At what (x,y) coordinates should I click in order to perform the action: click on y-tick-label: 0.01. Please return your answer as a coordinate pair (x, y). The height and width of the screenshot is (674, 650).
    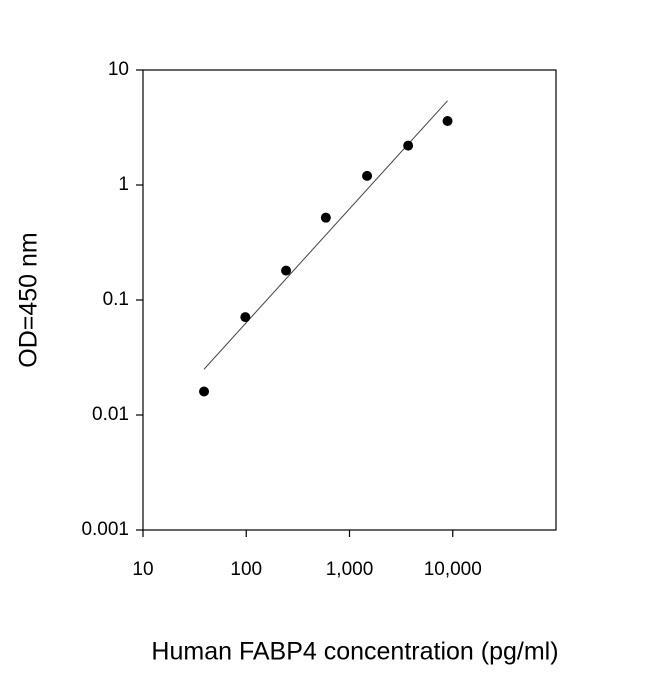
    Looking at the image, I should click on (110, 414).